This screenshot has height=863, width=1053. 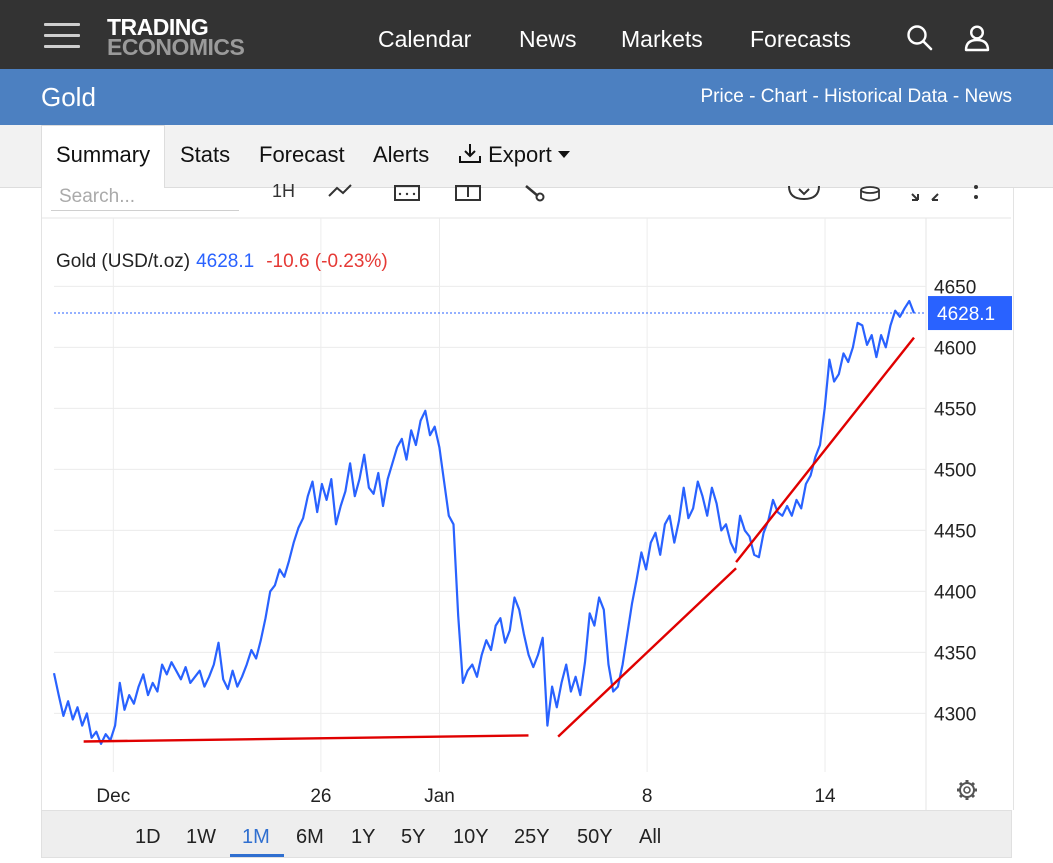 I want to click on export-label: Export, so click(x=520, y=154).